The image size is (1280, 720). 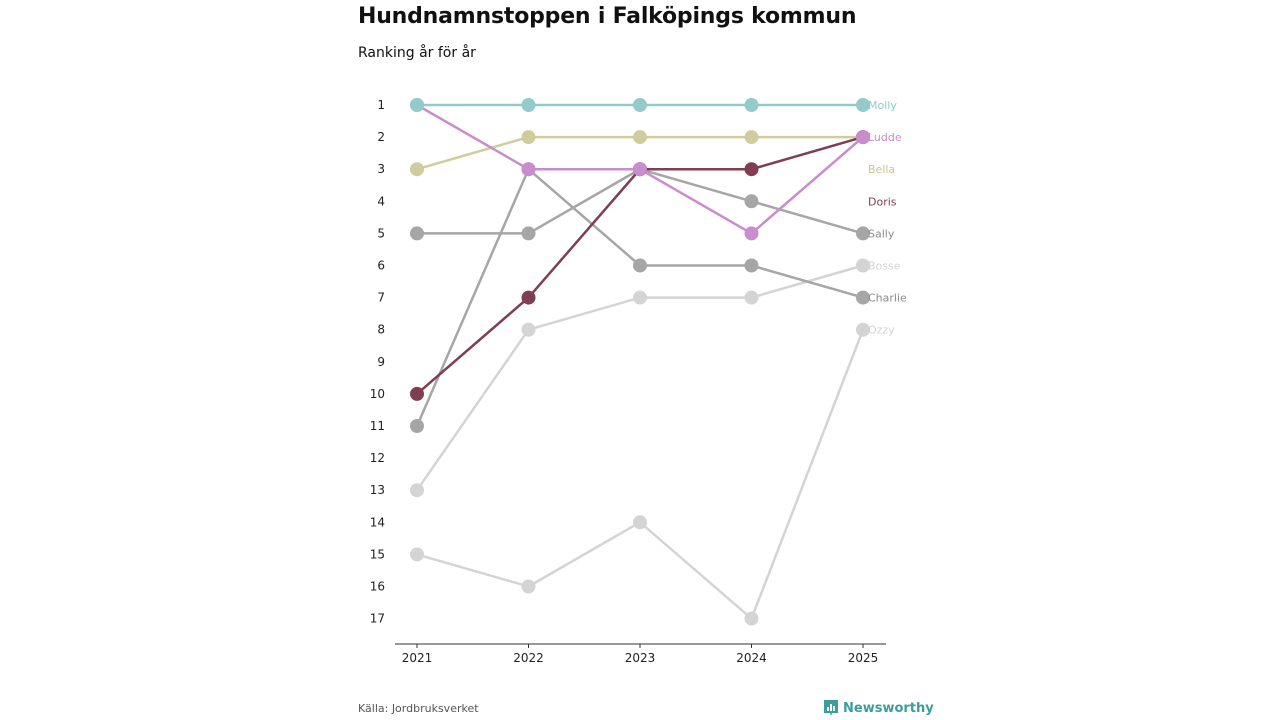 I want to click on x-tick-label: 2025, so click(x=863, y=658).